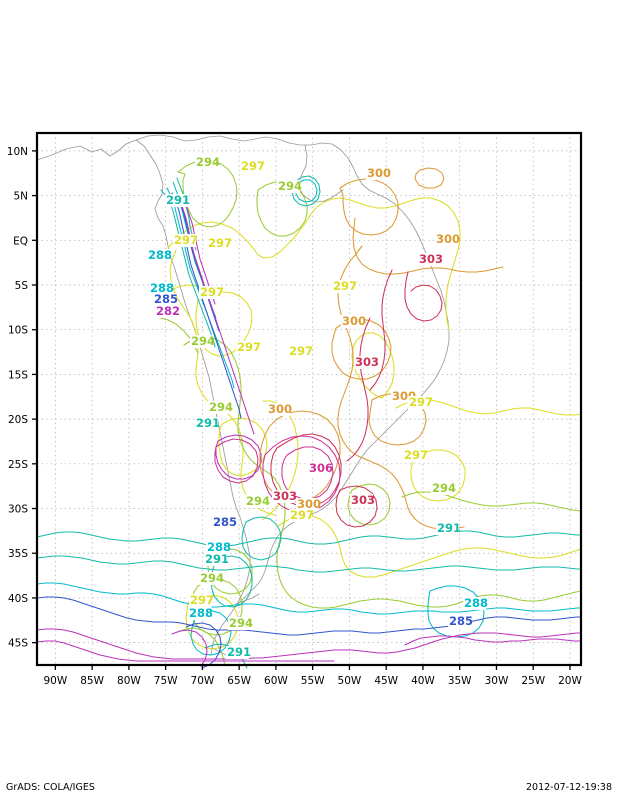  I want to click on y-axis-label-30S: 30S, so click(18, 510).